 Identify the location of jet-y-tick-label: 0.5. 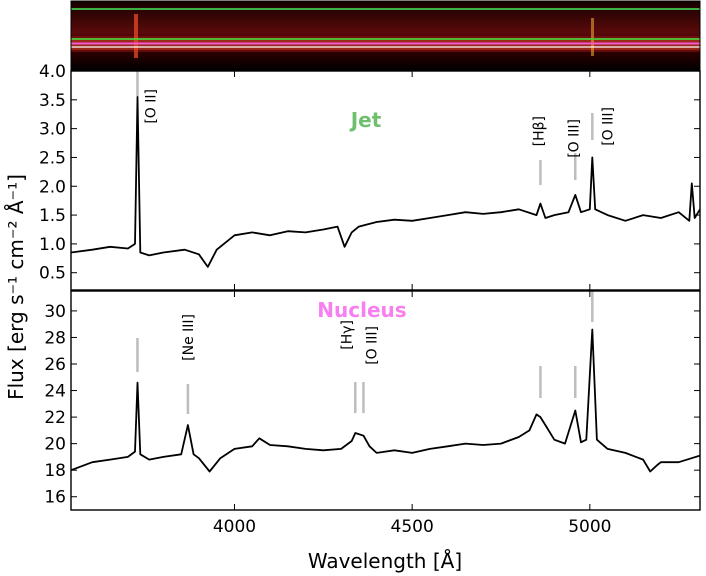
(52, 274).